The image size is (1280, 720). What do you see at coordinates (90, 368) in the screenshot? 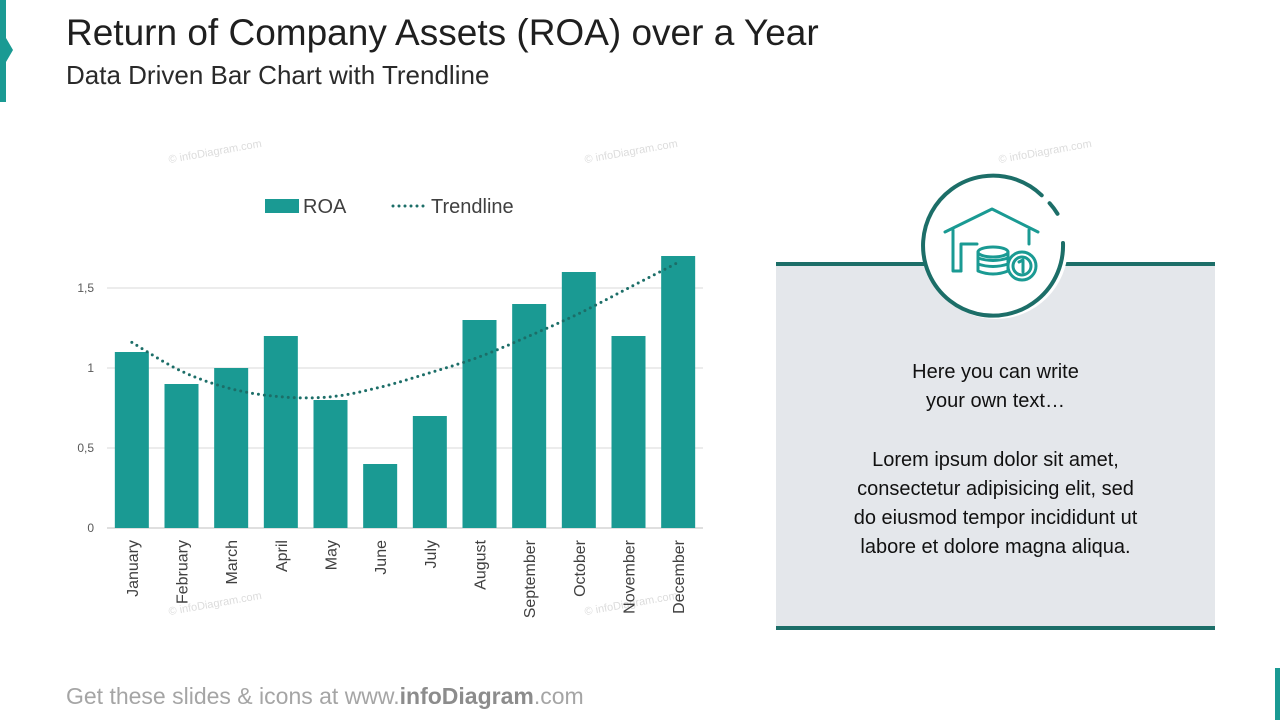
I see `y-tick-label: 1` at bounding box center [90, 368].